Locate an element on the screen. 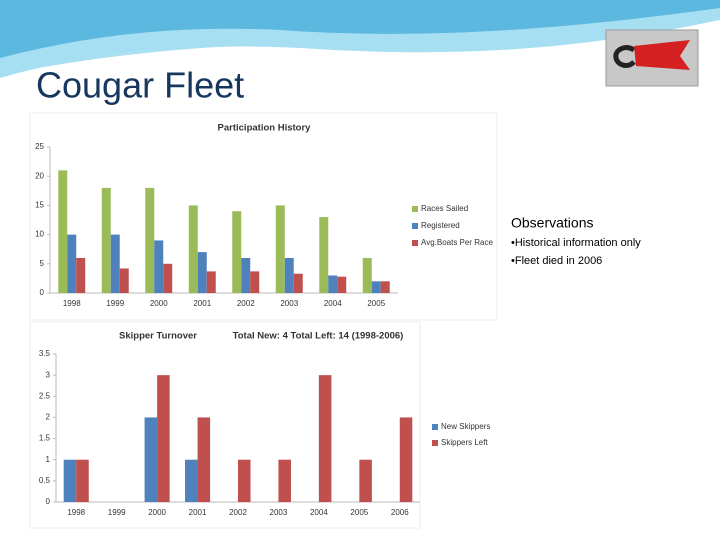 This screenshot has height=540, width=720. y-tick-label: 3.5 is located at coordinates (45, 353).